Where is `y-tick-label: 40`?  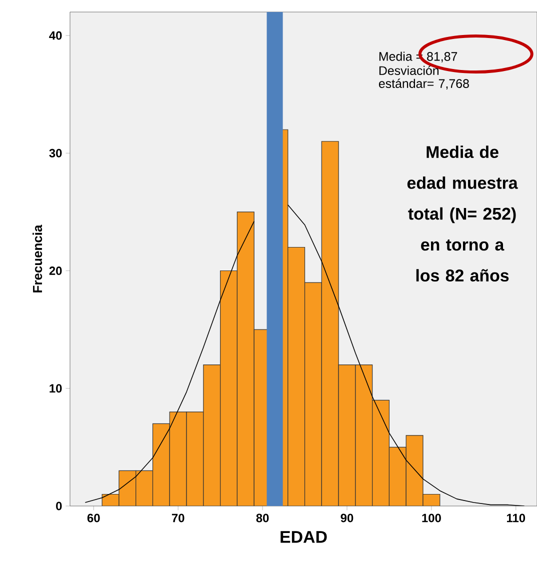
y-tick-label: 40 is located at coordinates (55, 35).